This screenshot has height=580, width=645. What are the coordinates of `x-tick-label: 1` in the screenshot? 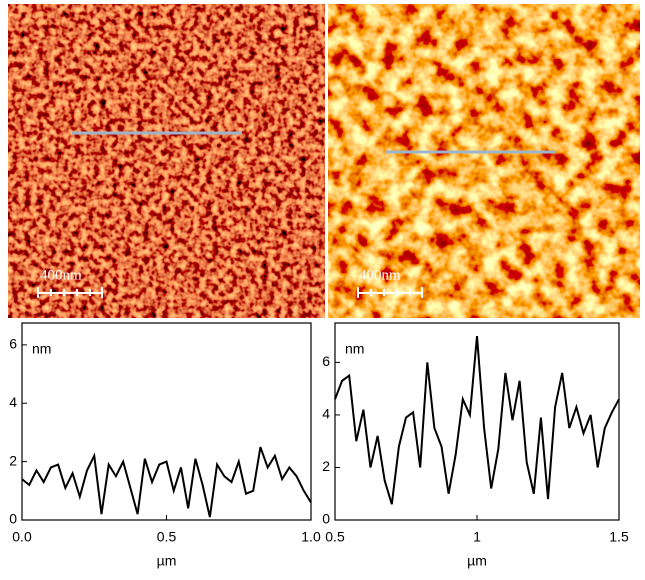 It's located at (477, 537).